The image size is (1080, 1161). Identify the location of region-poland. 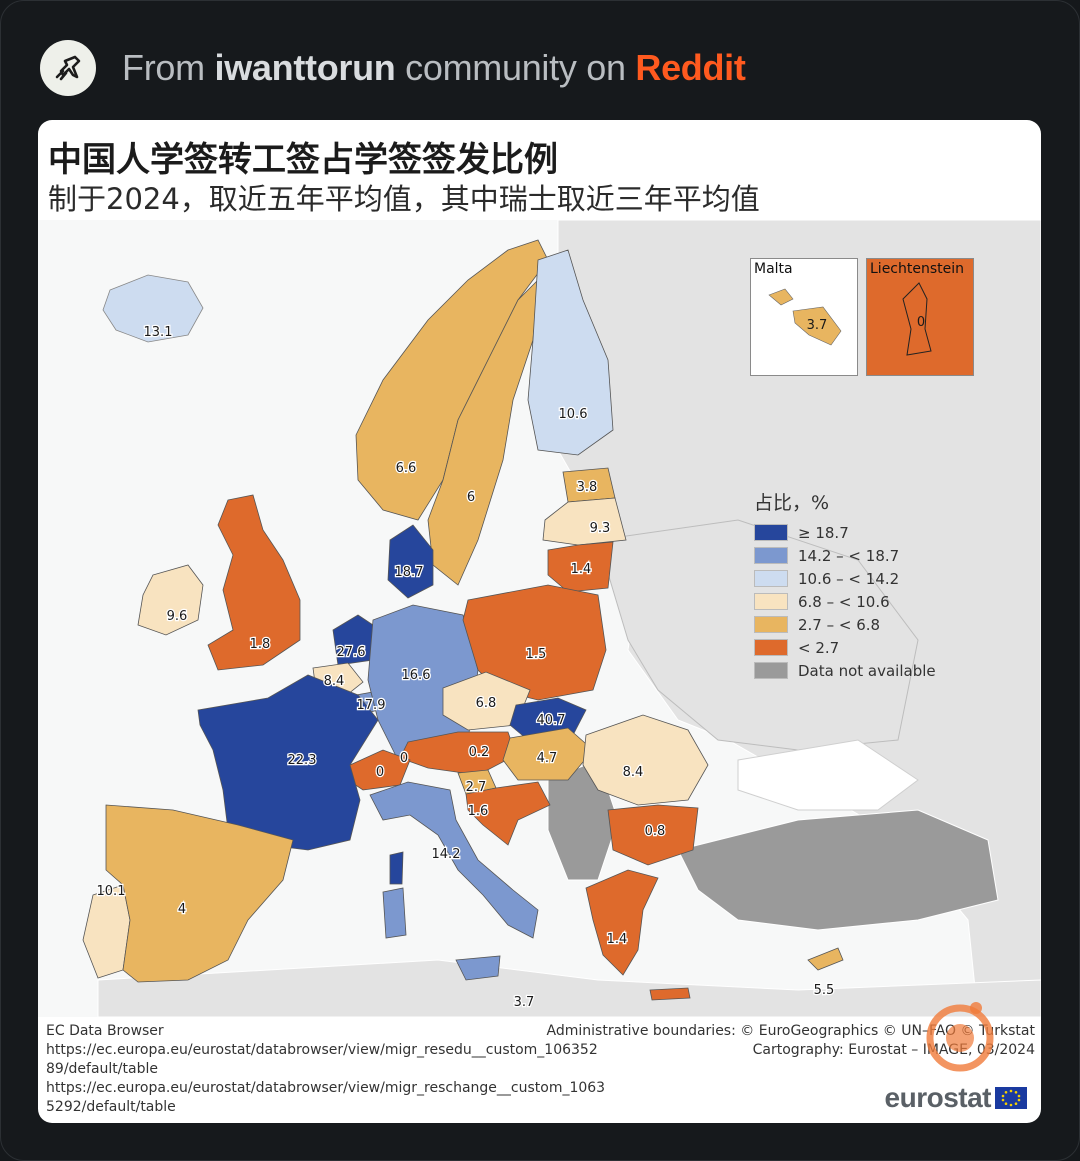
(534, 642).